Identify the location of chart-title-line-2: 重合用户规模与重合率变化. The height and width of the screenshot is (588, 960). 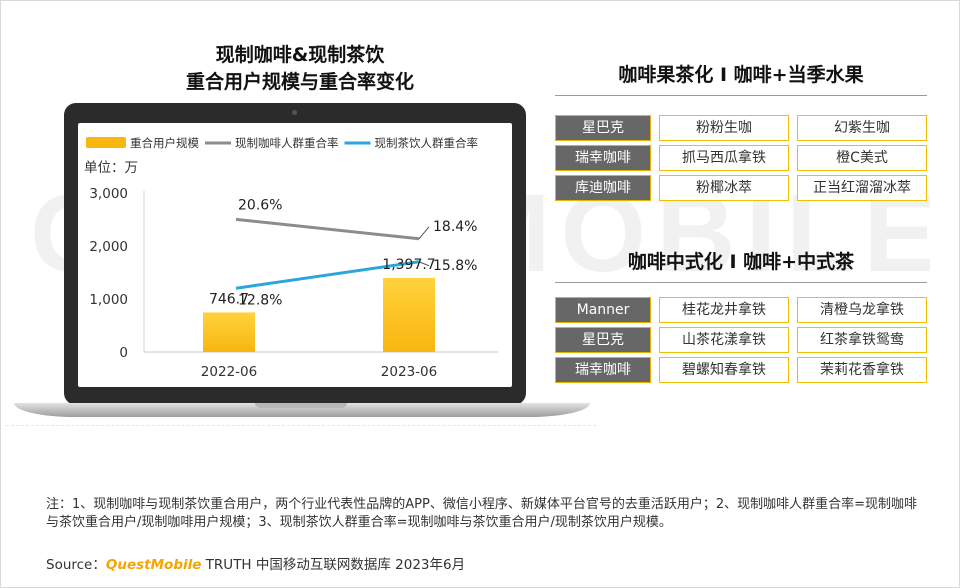
(299, 82).